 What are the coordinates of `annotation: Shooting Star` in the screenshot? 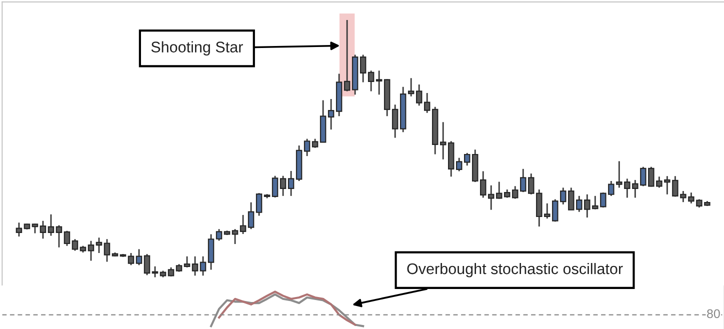 It's located at (197, 48).